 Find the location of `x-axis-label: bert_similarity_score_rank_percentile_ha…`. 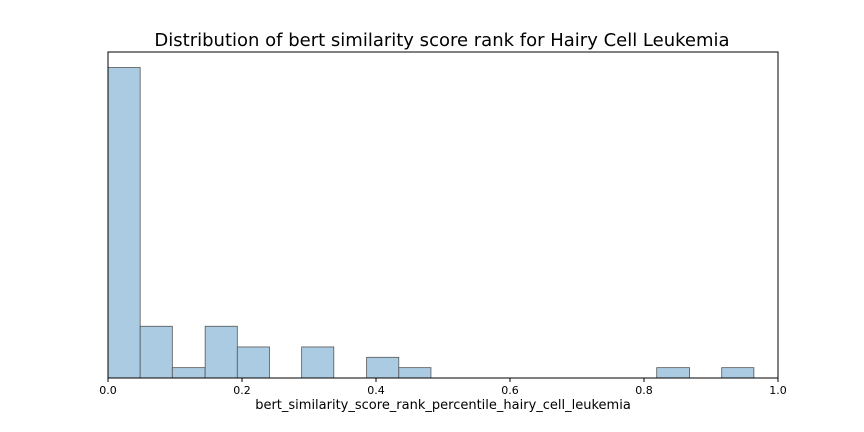

x-axis-label: bert_similarity_score_rank_percentile_ha… is located at coordinates (443, 405).